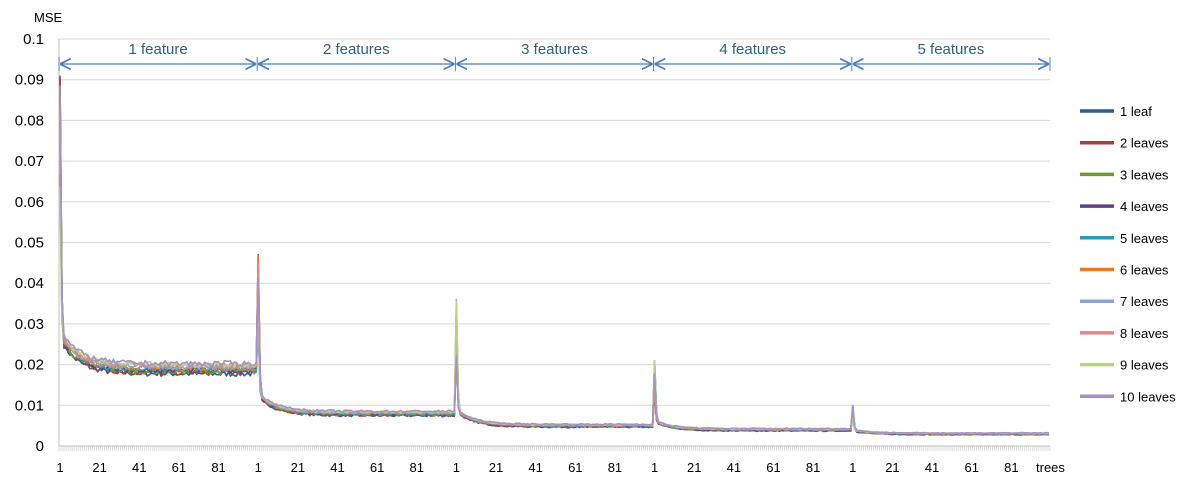  What do you see at coordinates (29, 365) in the screenshot?
I see `y-tick-label: 0.02` at bounding box center [29, 365].